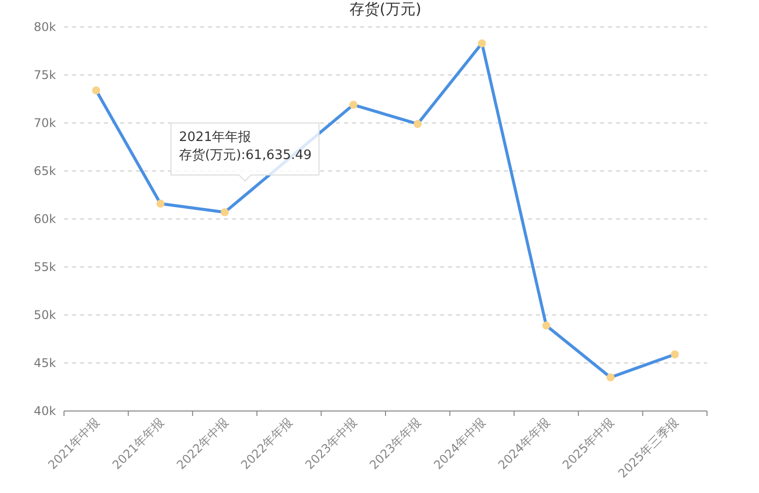 This screenshot has height=493, width=759. Describe the element at coordinates (45, 171) in the screenshot. I see `y-tick-label: 65k` at that location.